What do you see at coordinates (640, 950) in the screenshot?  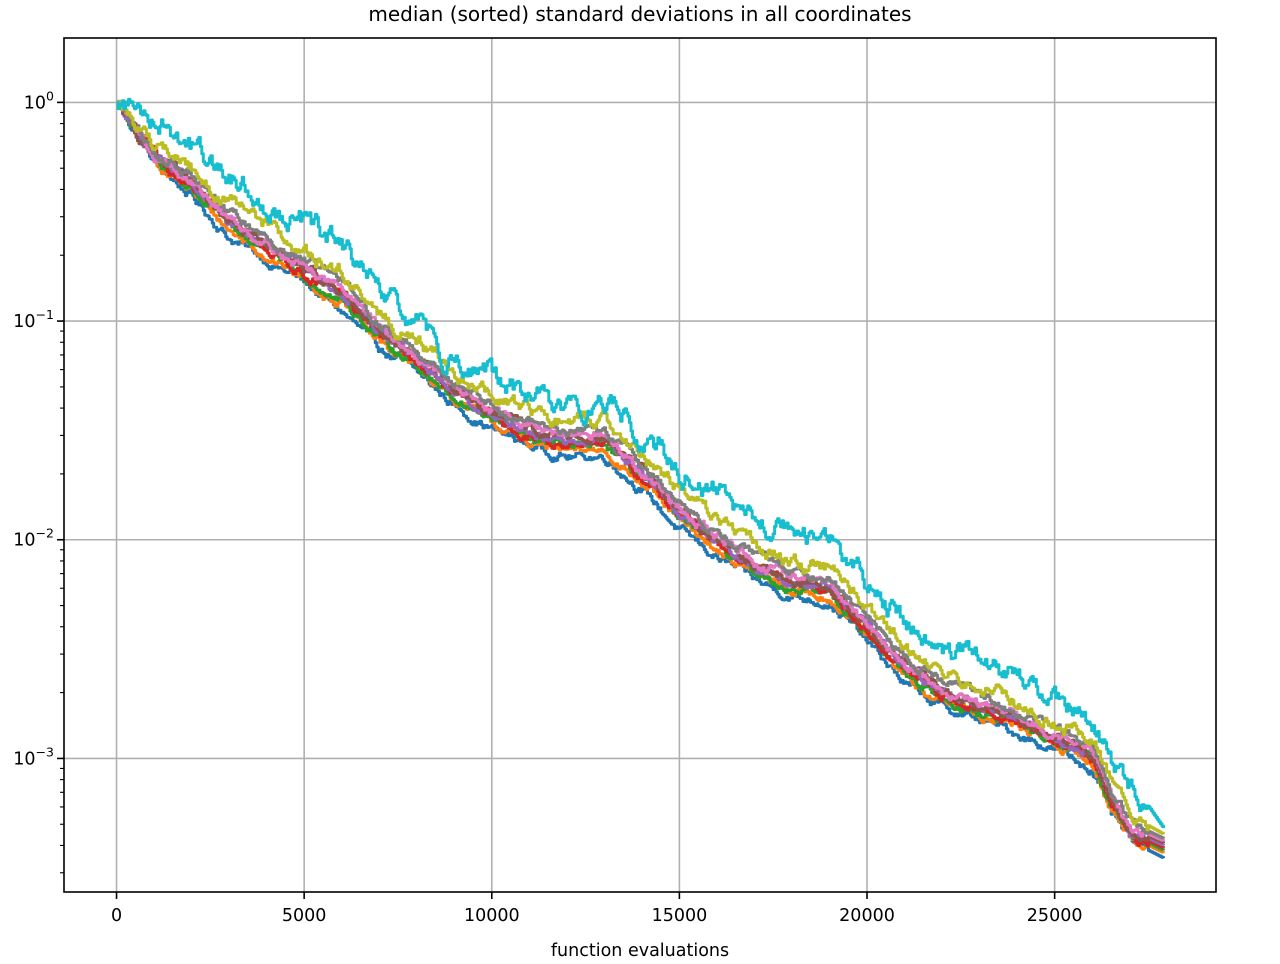 I see `x-axis-label: function evaluations` at bounding box center [640, 950].